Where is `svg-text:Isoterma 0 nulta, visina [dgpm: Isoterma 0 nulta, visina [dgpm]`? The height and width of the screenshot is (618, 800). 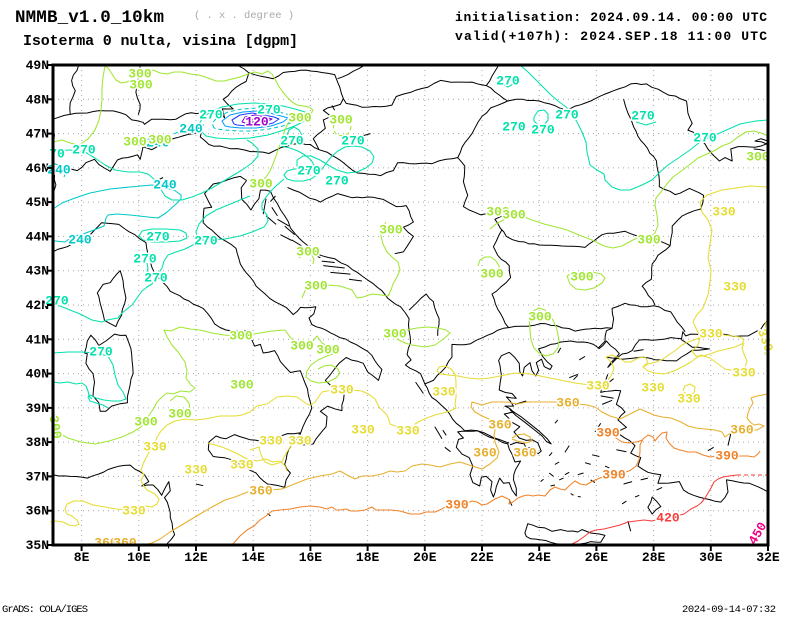
svg-text:Isoterma 0 nulta, visina [dgpm: Isoterma 0 nulta, visina [dgpm] is located at coordinates (160, 41).